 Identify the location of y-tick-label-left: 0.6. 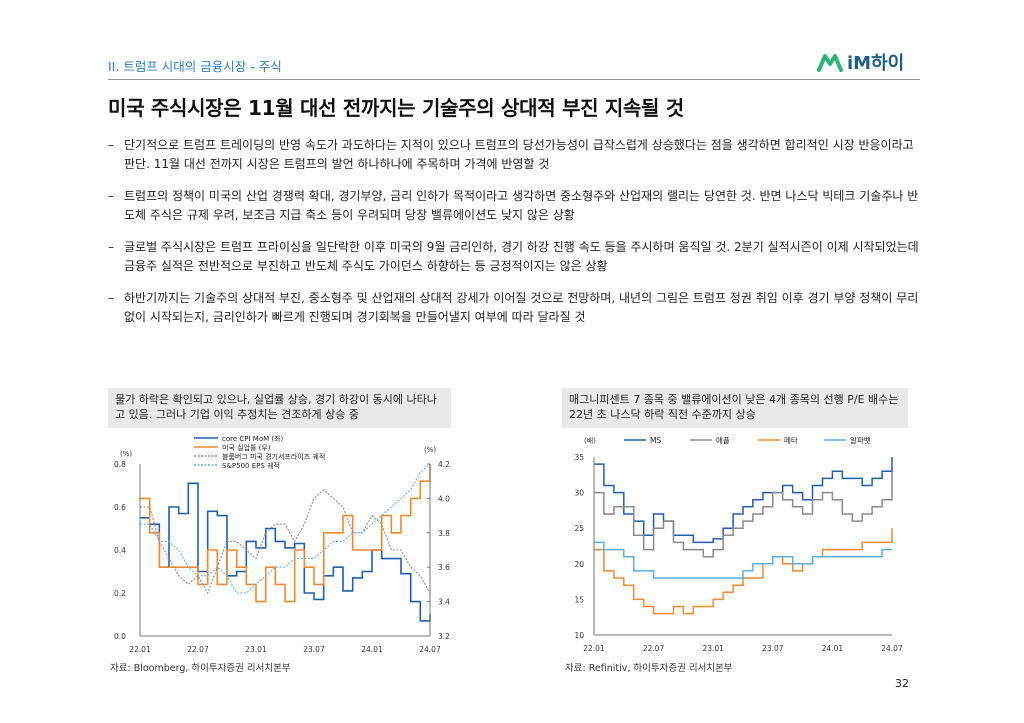
(120, 507).